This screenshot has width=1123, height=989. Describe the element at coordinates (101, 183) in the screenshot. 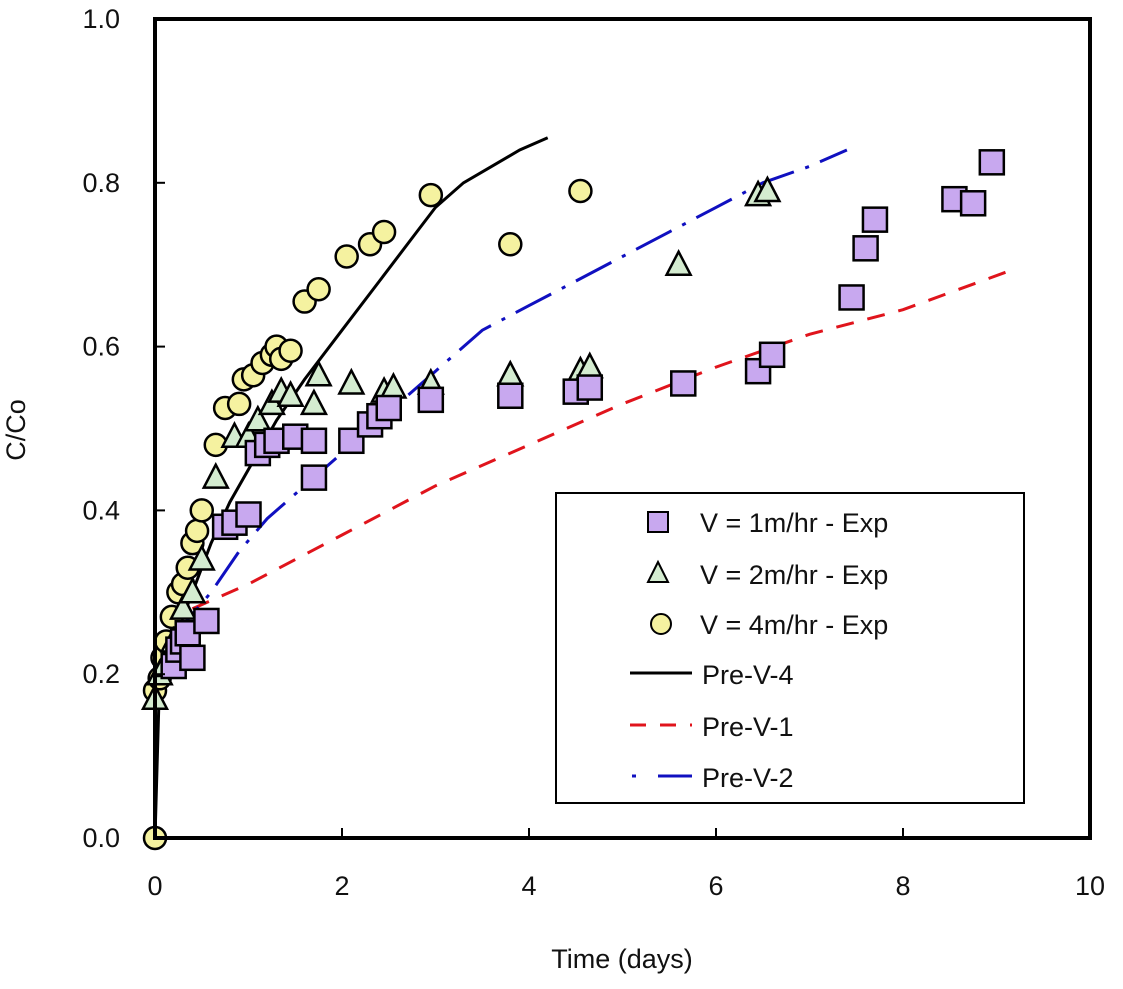

I see `y-tick-label: 0.8` at that location.